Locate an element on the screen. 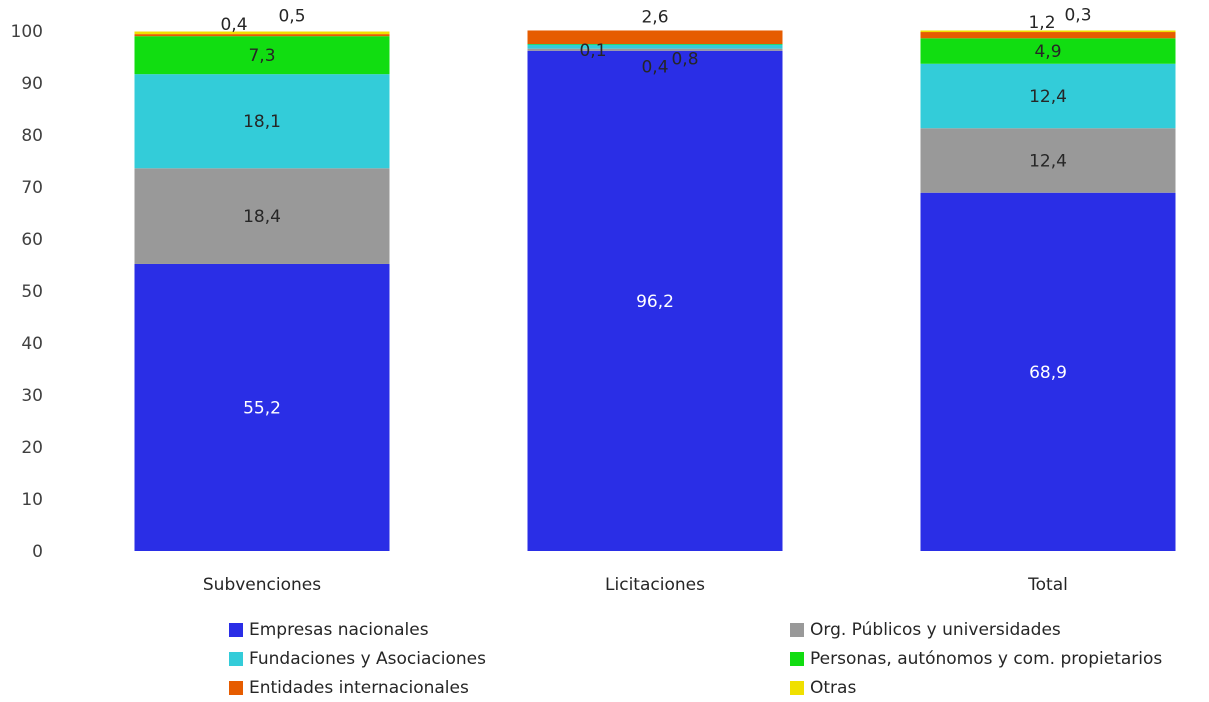 This screenshot has height=702, width=1209. data-label: 0,5 is located at coordinates (291, 17).